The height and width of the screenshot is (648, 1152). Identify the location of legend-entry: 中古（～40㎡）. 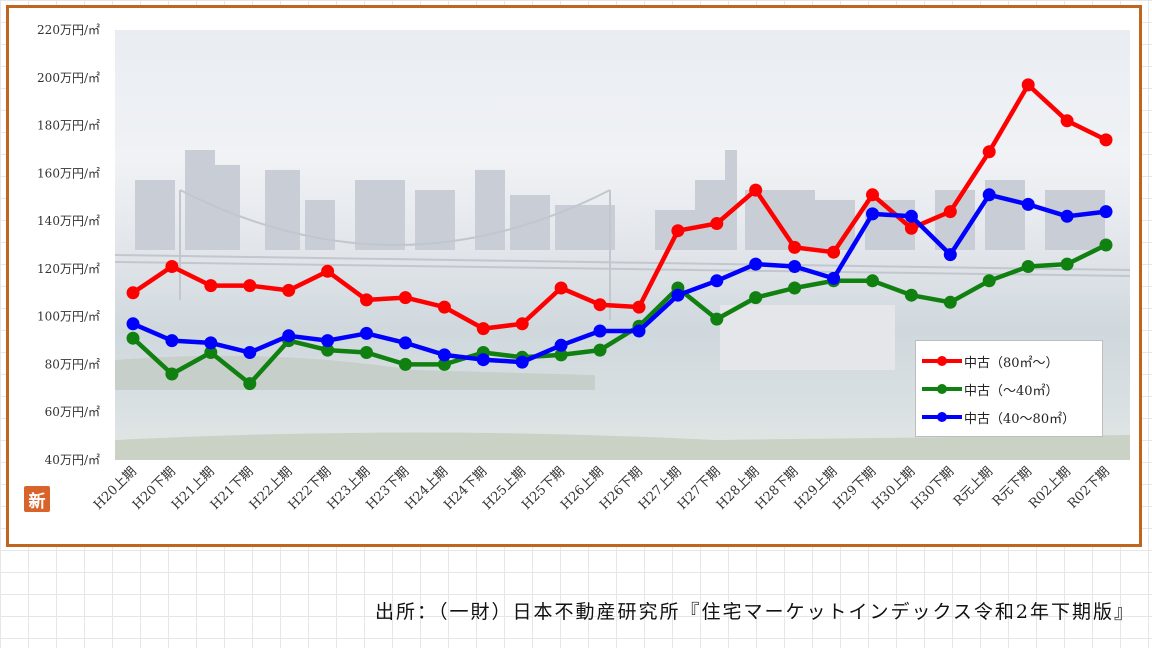
(1009, 389).